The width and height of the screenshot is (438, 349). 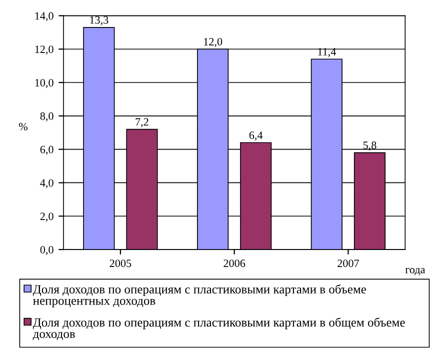 I want to click on legend-label: Доля доходов по операциям с пластиковыми картами в общем объеме доходов, so click(x=218, y=329).